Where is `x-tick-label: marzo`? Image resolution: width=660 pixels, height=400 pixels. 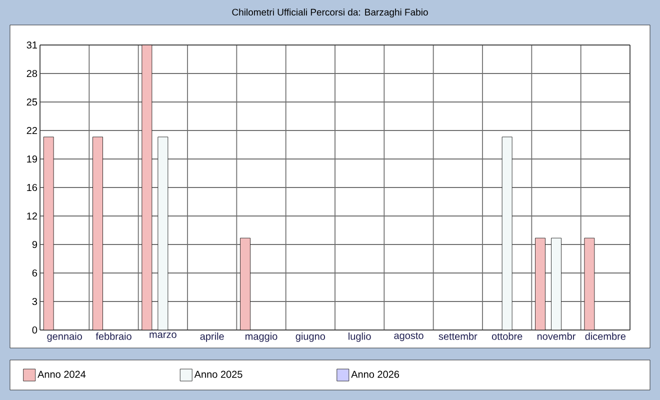 x-tick-label: marzo is located at coordinates (163, 335).